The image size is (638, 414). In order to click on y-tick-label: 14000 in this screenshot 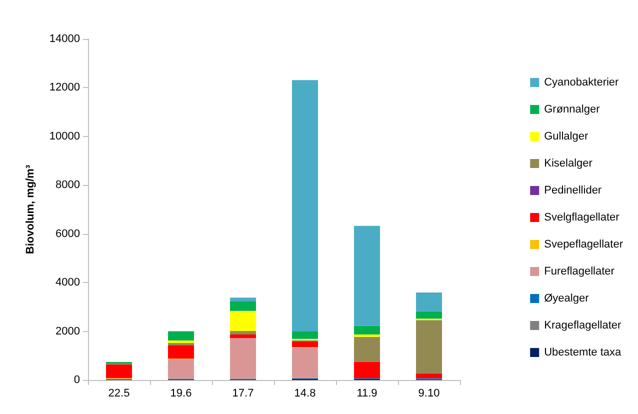, I will do `click(64, 39)`.